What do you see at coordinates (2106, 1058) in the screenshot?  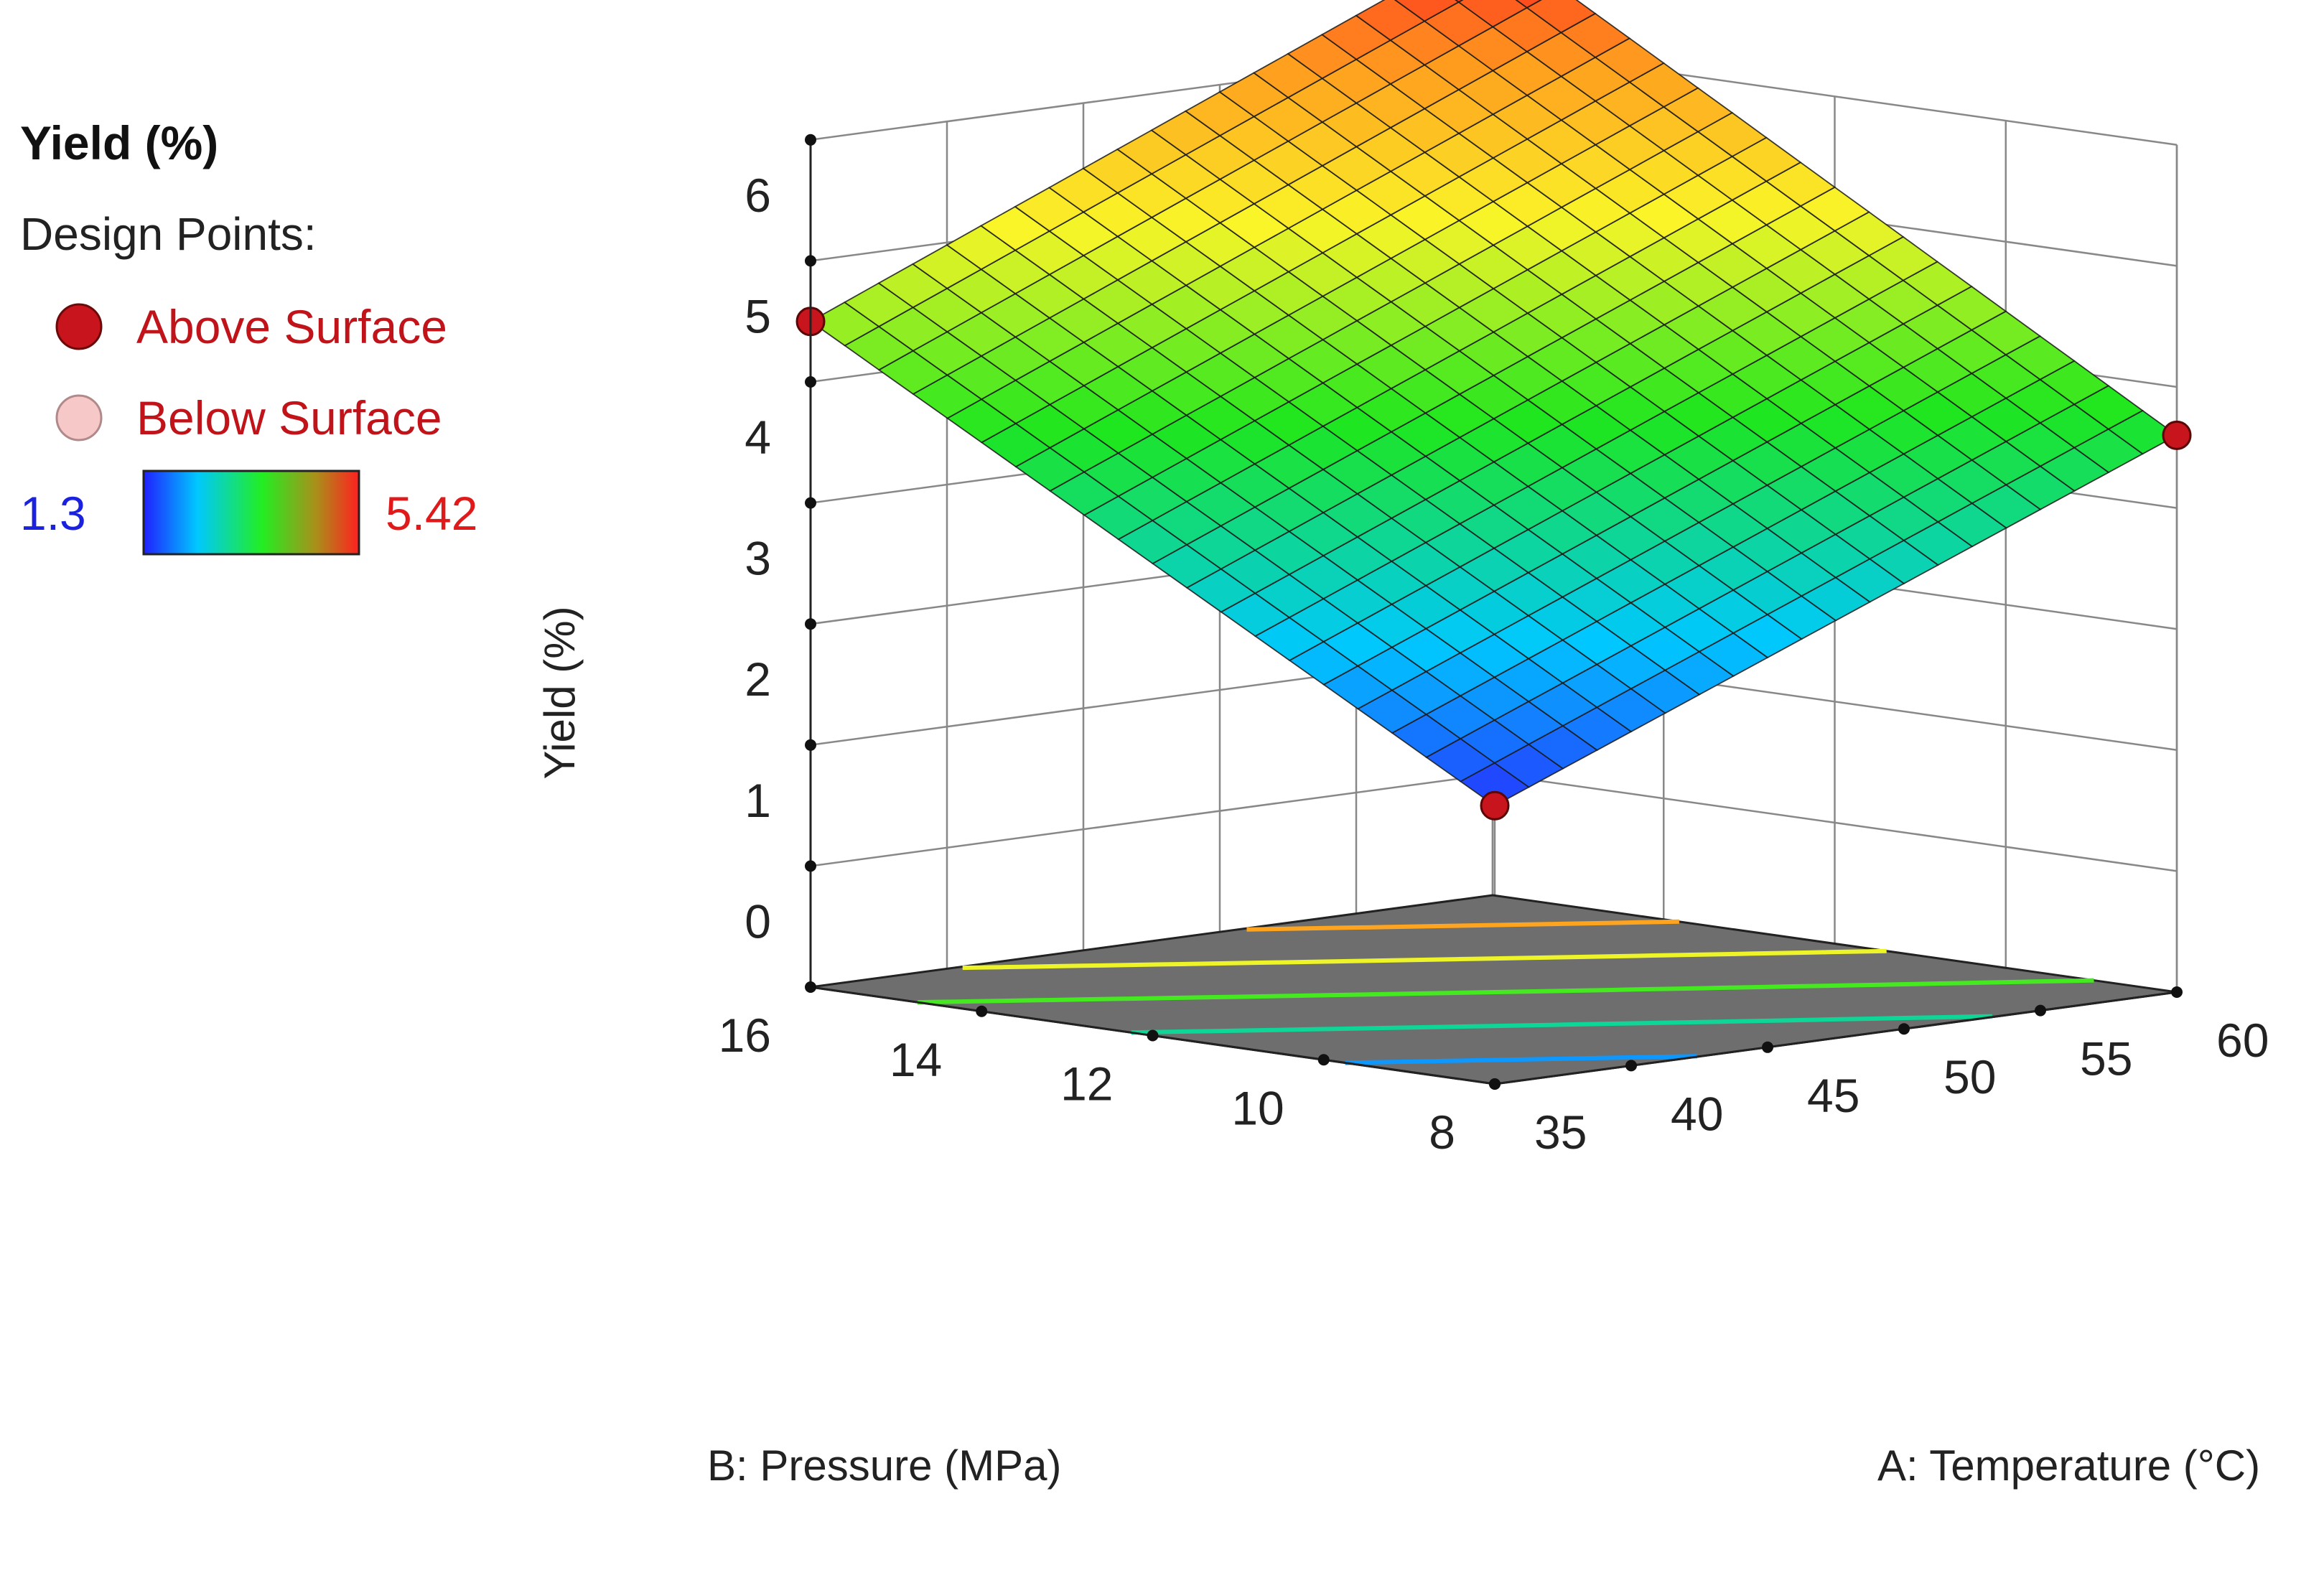 I see `x-tick-label: 55` at bounding box center [2106, 1058].